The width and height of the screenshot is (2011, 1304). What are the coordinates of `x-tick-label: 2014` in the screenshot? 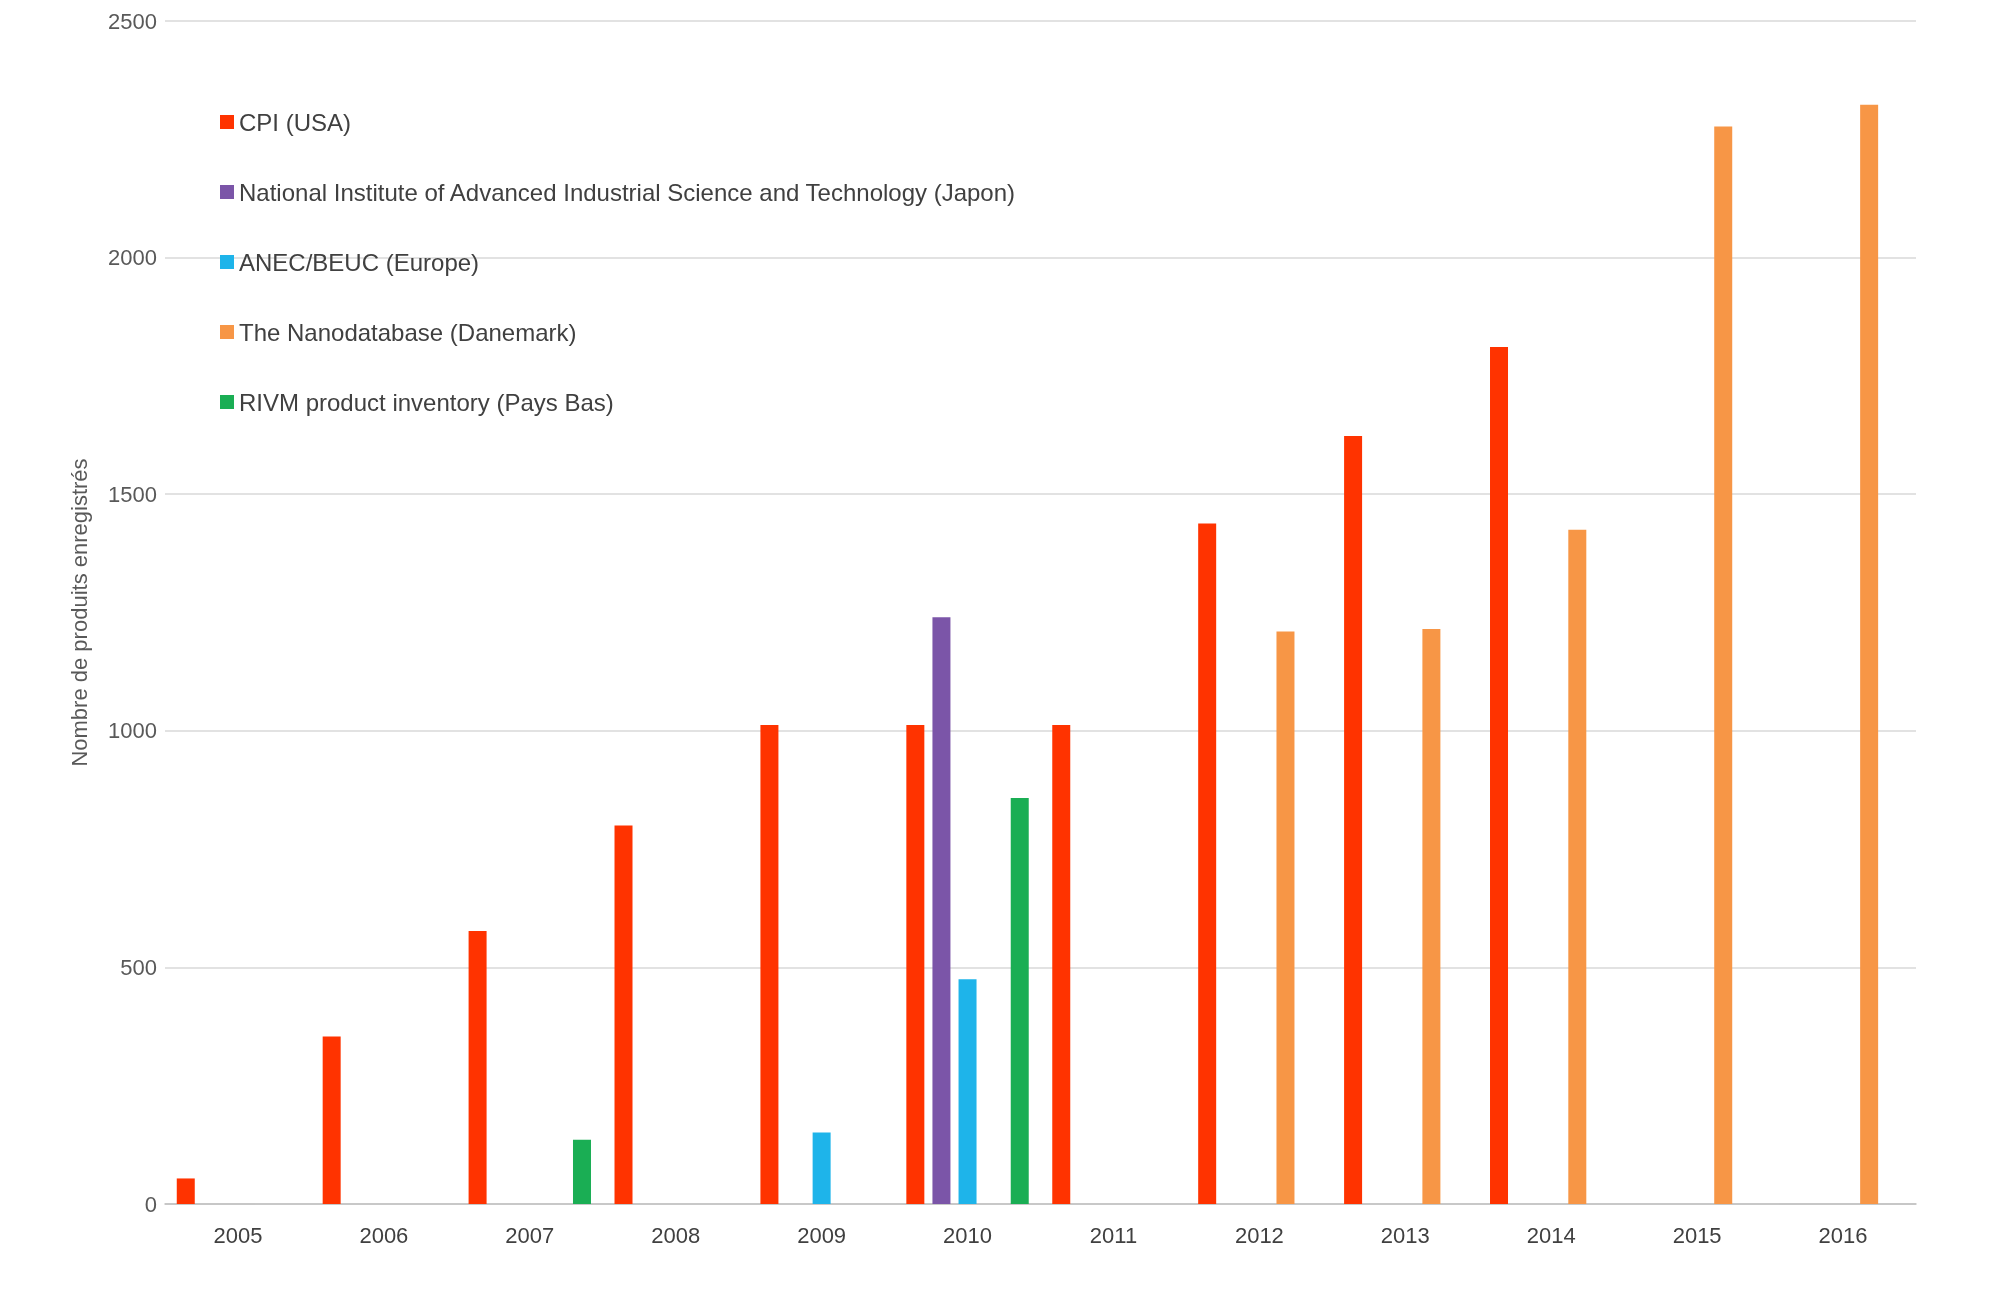 It's located at (1551, 1235).